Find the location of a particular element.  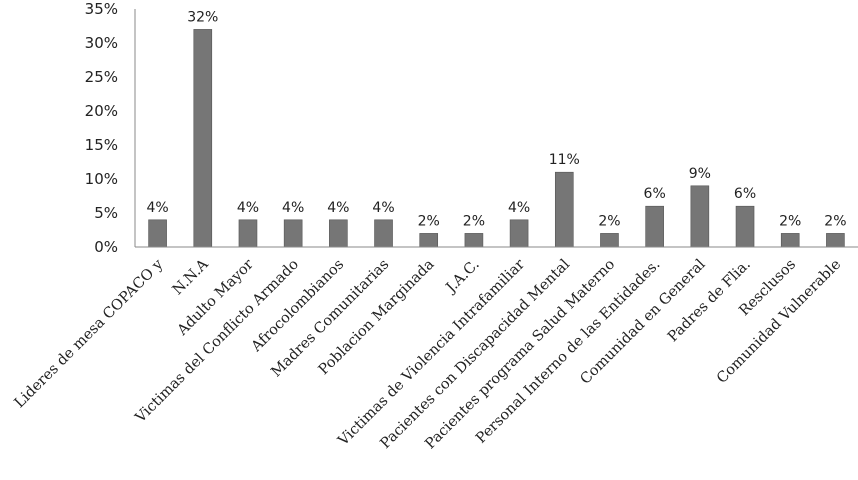

y-tick-label: 0% is located at coordinates (106, 247).